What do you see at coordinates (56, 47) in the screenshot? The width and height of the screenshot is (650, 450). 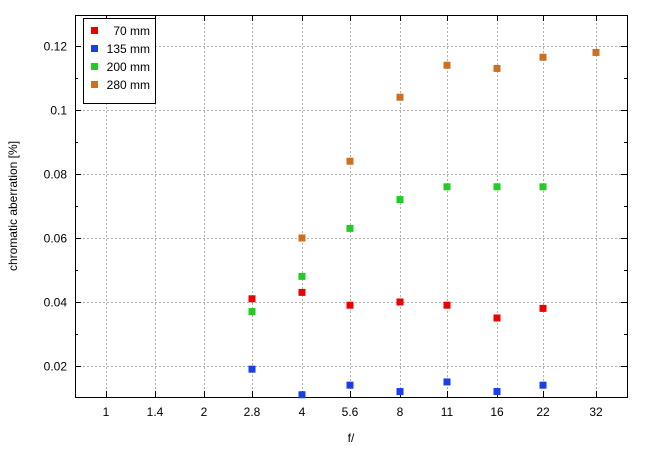 I see `y-tick-label: 0.12` at bounding box center [56, 47].